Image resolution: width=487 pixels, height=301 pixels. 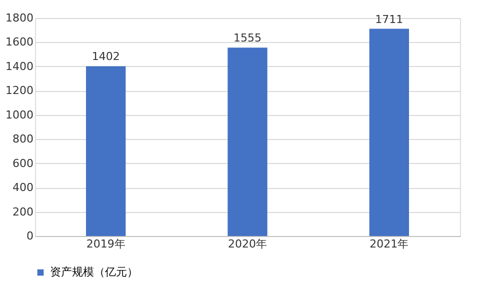 I want to click on legend-label: 资产规模（亿元）, so click(x=94, y=272).